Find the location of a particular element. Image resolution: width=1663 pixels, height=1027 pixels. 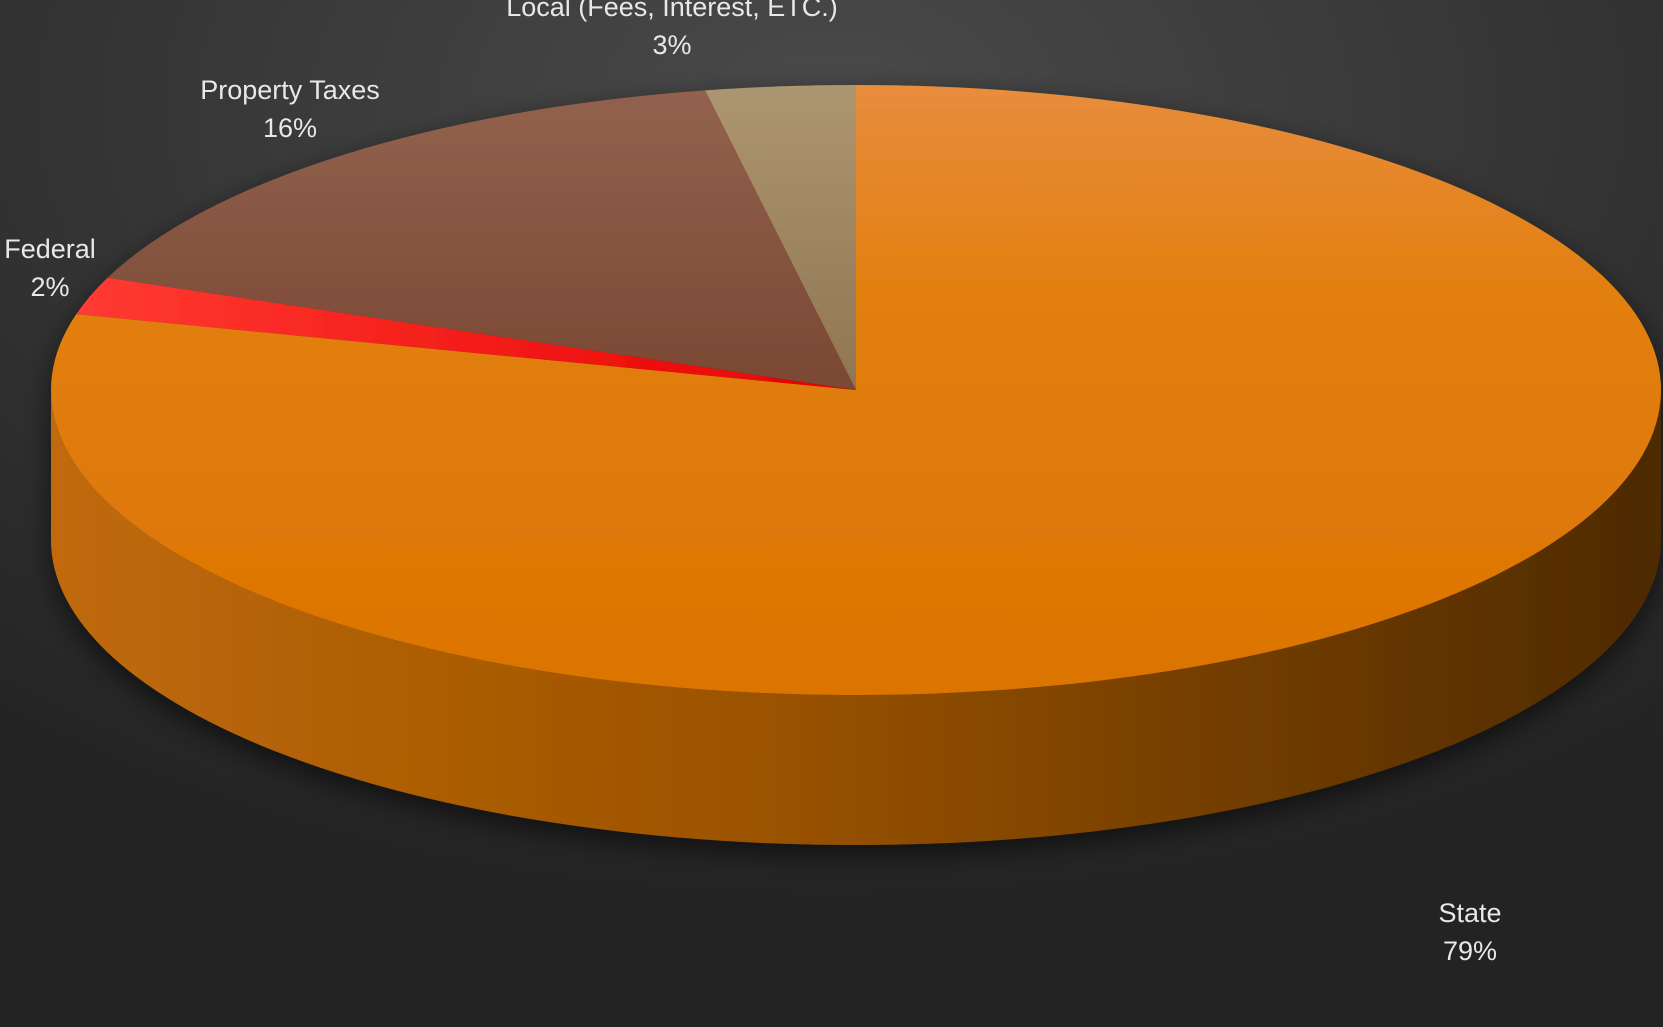

data-label-percent: 79% is located at coordinates (1470, 951).